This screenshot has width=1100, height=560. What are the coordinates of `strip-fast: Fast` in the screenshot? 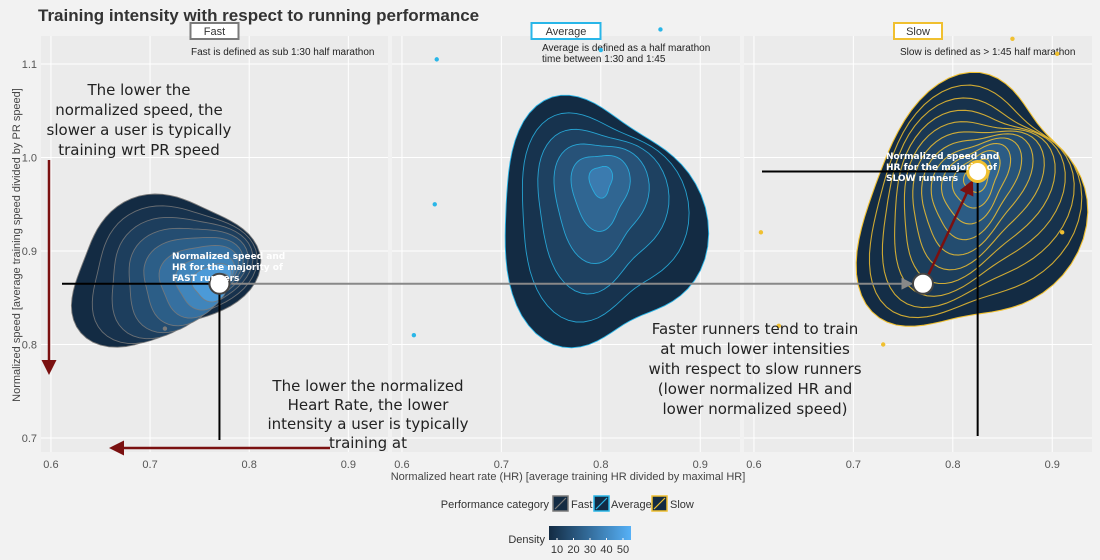 It's located at (214, 31).